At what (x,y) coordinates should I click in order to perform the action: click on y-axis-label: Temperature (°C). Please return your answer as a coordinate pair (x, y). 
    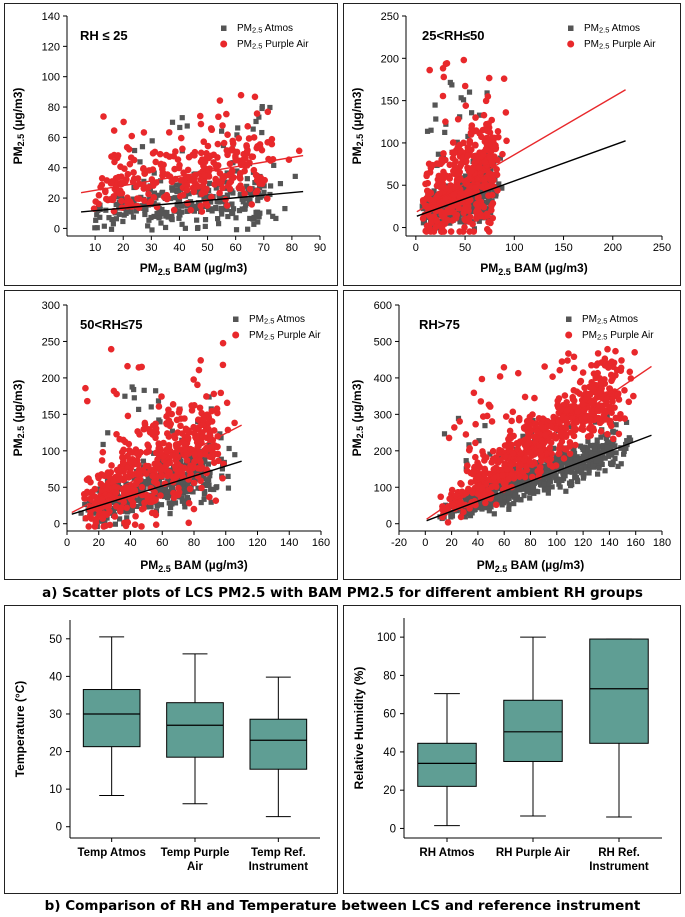
    Looking at the image, I should click on (20, 729).